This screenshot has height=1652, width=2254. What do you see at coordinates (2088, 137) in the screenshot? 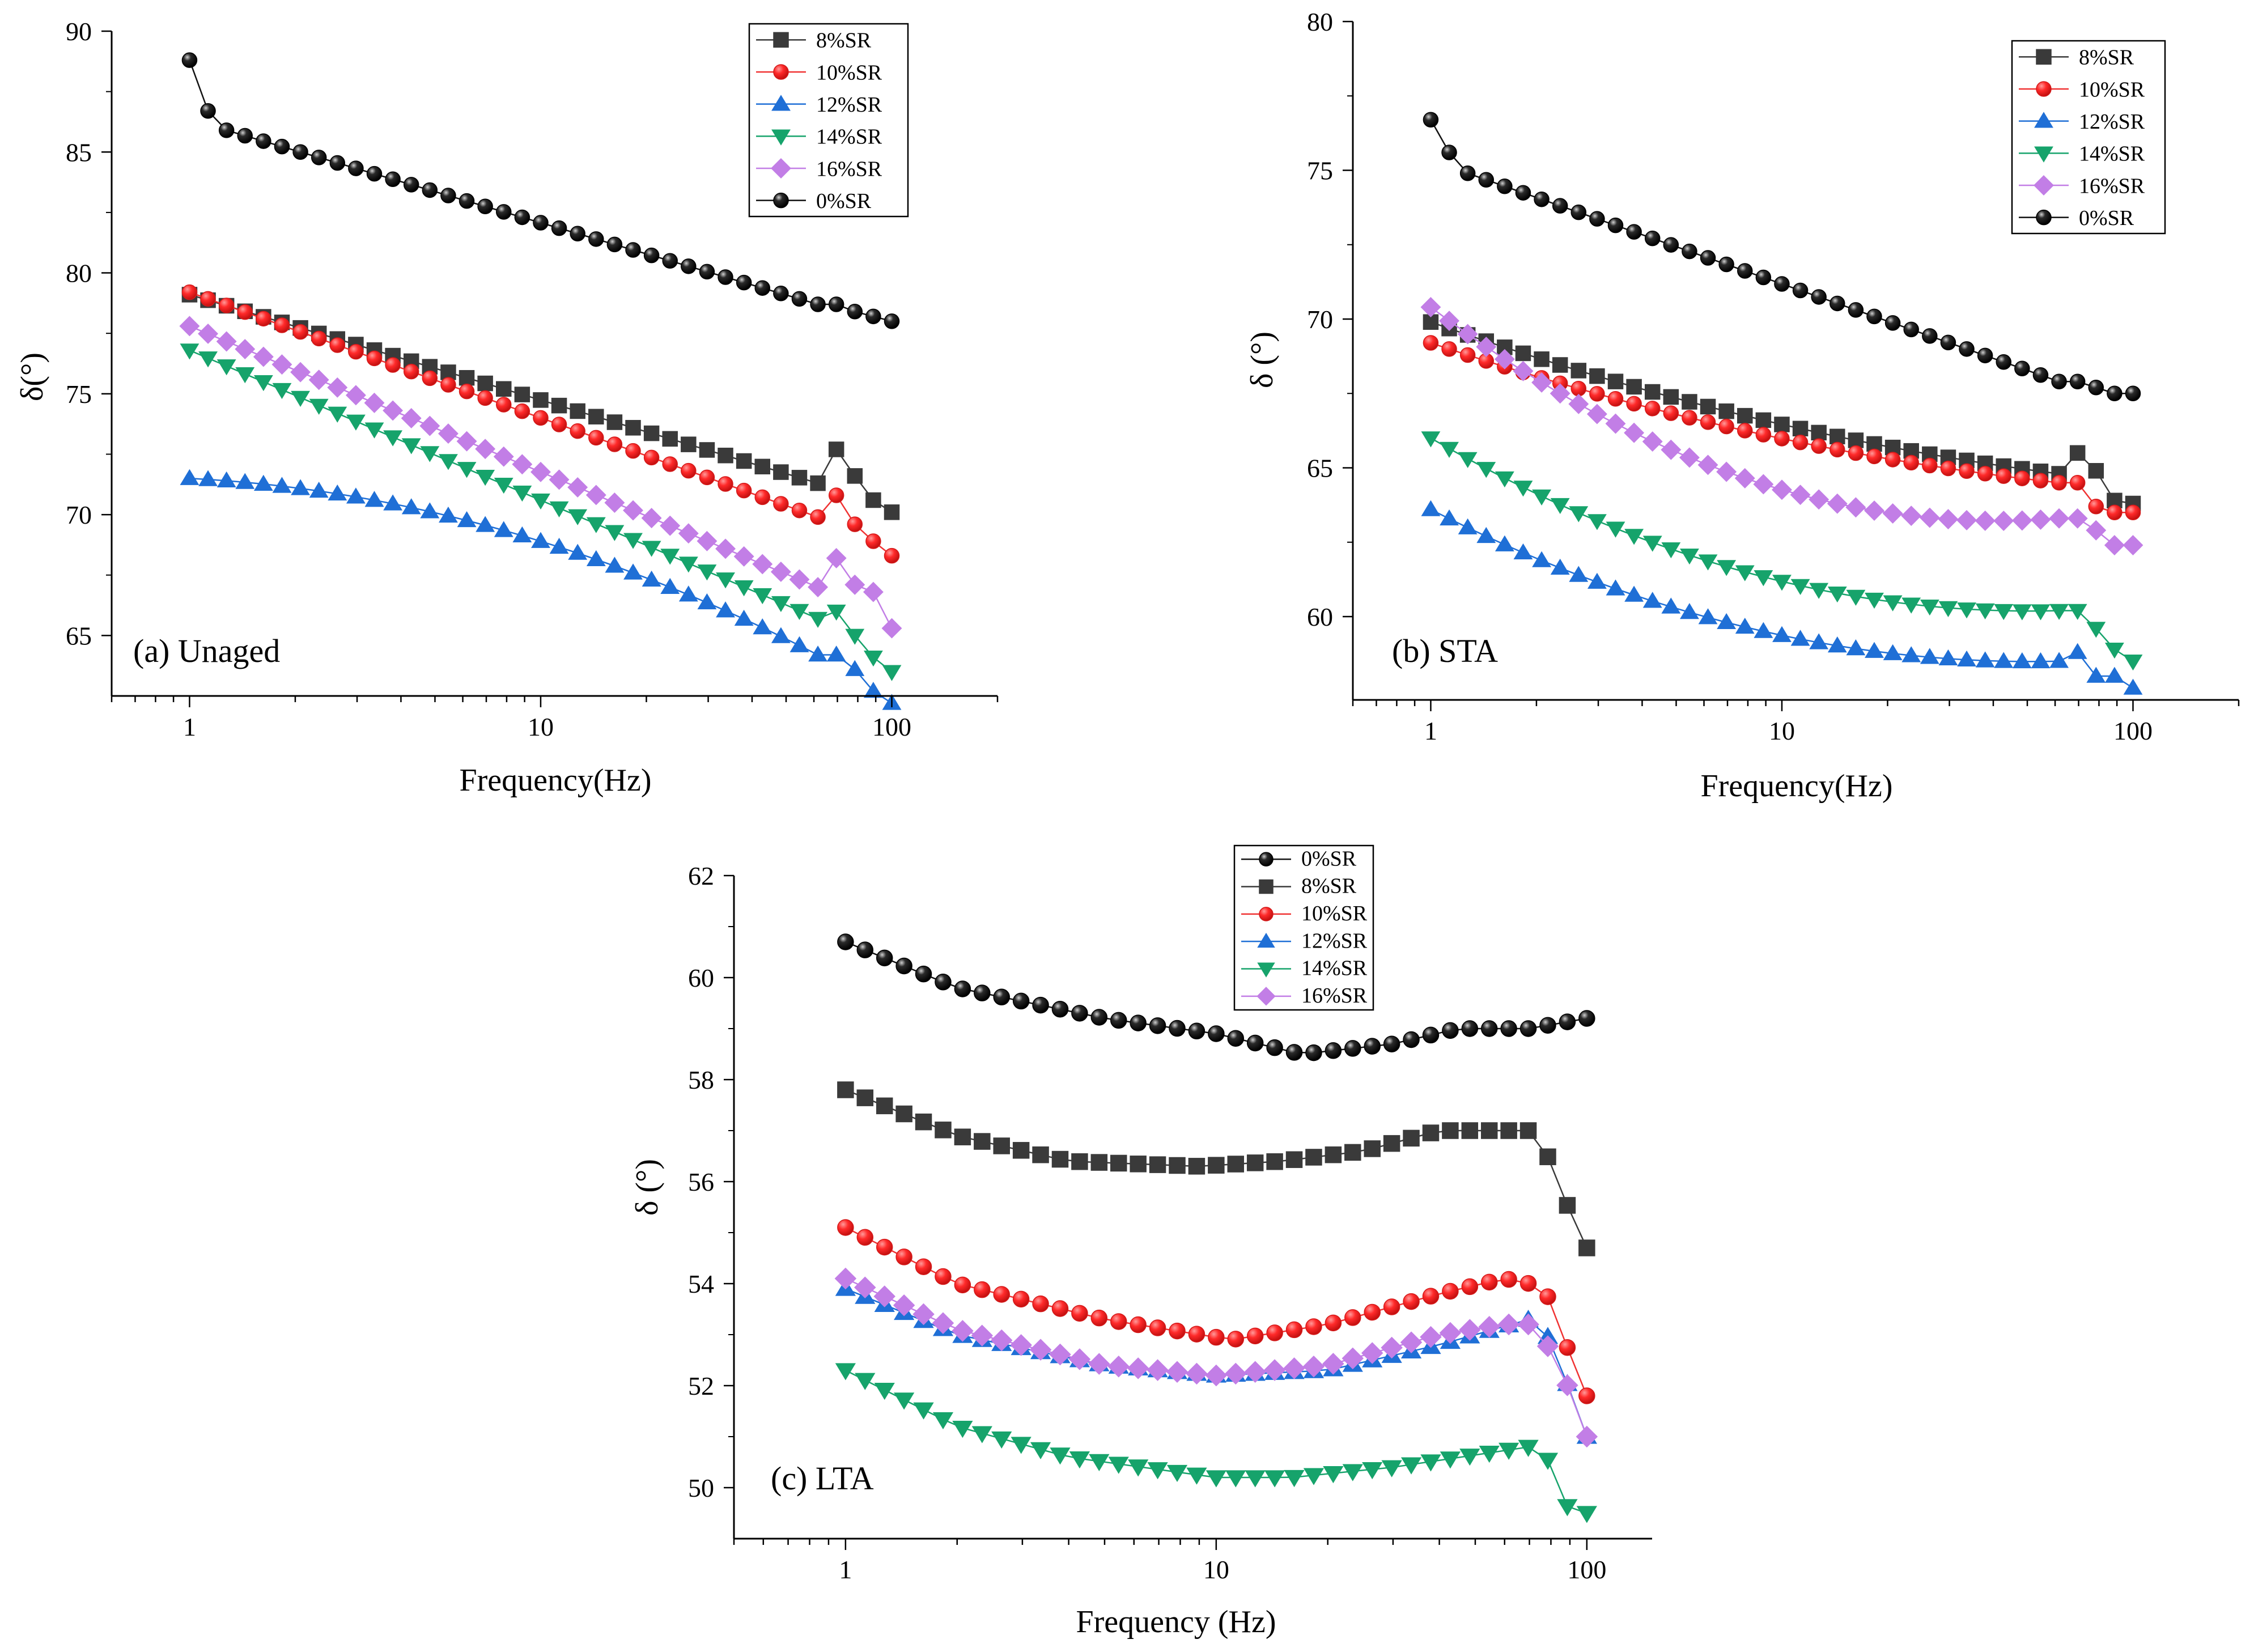
I see `legend: 8%SR 10%SR 12%SR 14%SR 16%SR 0%SR` at bounding box center [2088, 137].